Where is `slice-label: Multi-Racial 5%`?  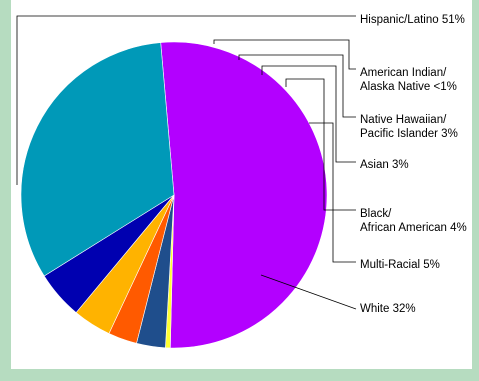 slice-label: Multi-Racial 5% is located at coordinates (400, 265).